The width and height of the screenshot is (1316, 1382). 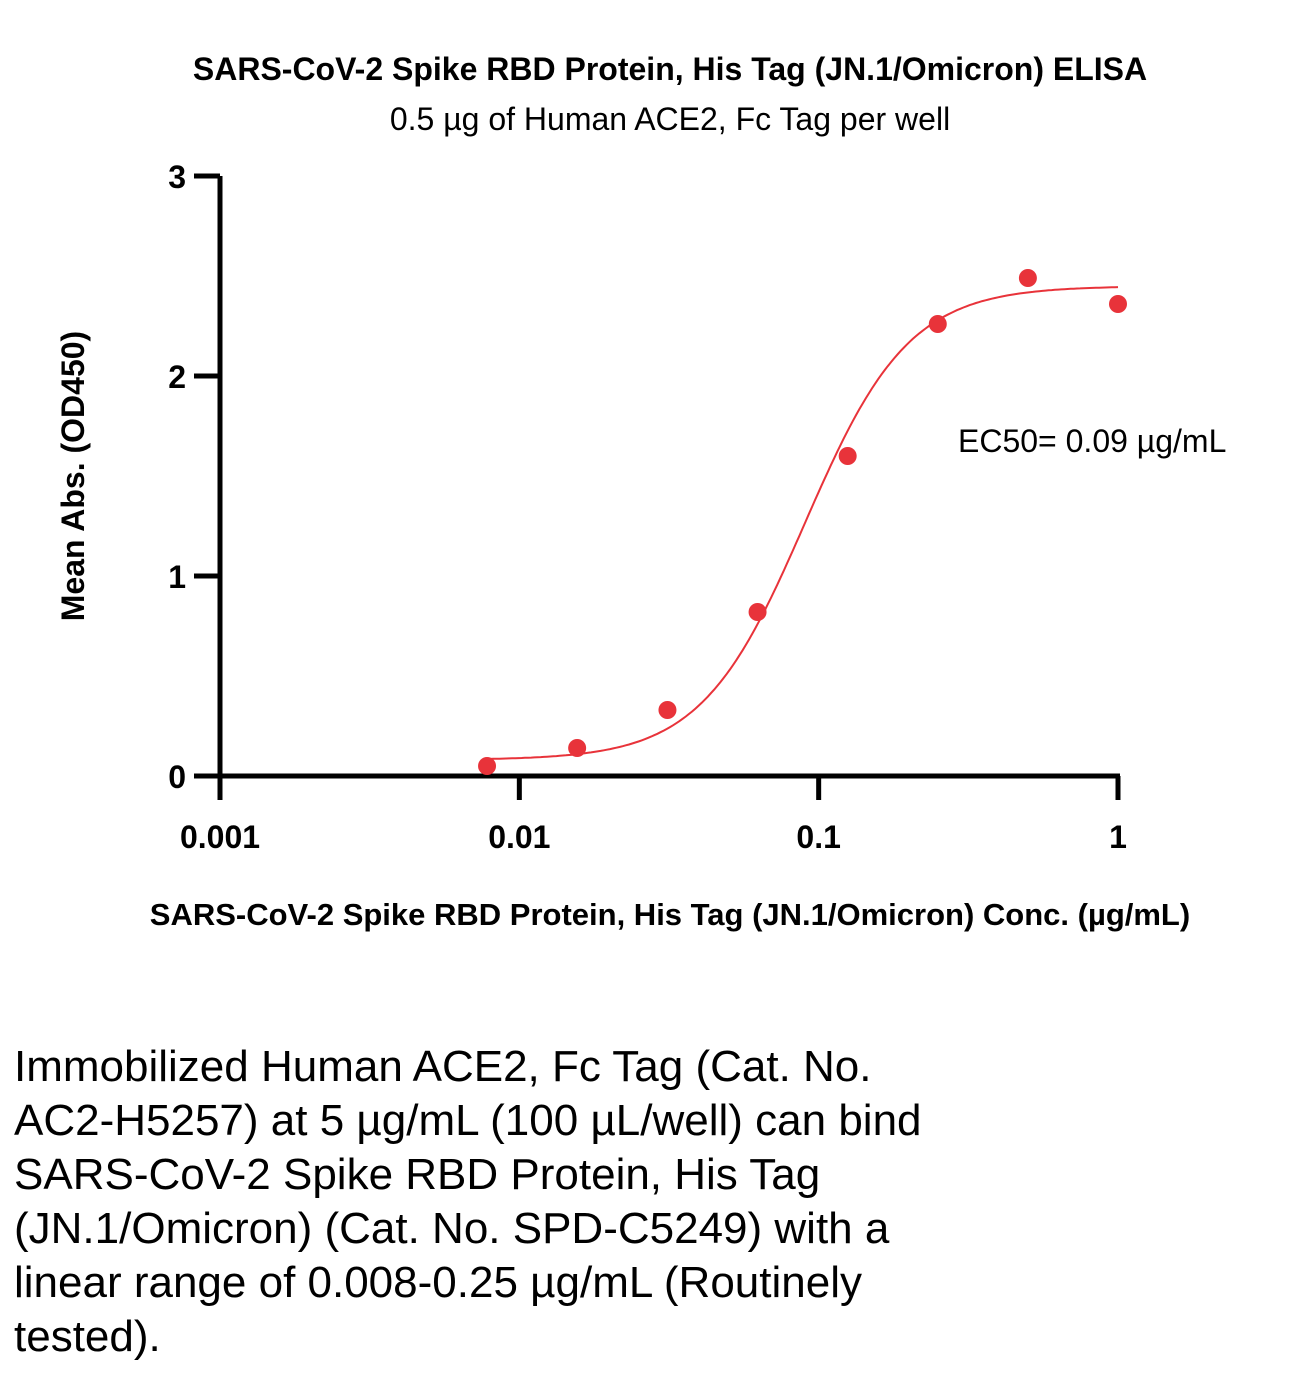 I want to click on caption-line: Immobilized Human ACE2, Fc Tag (Cat. No., so click(x=443, y=1066).